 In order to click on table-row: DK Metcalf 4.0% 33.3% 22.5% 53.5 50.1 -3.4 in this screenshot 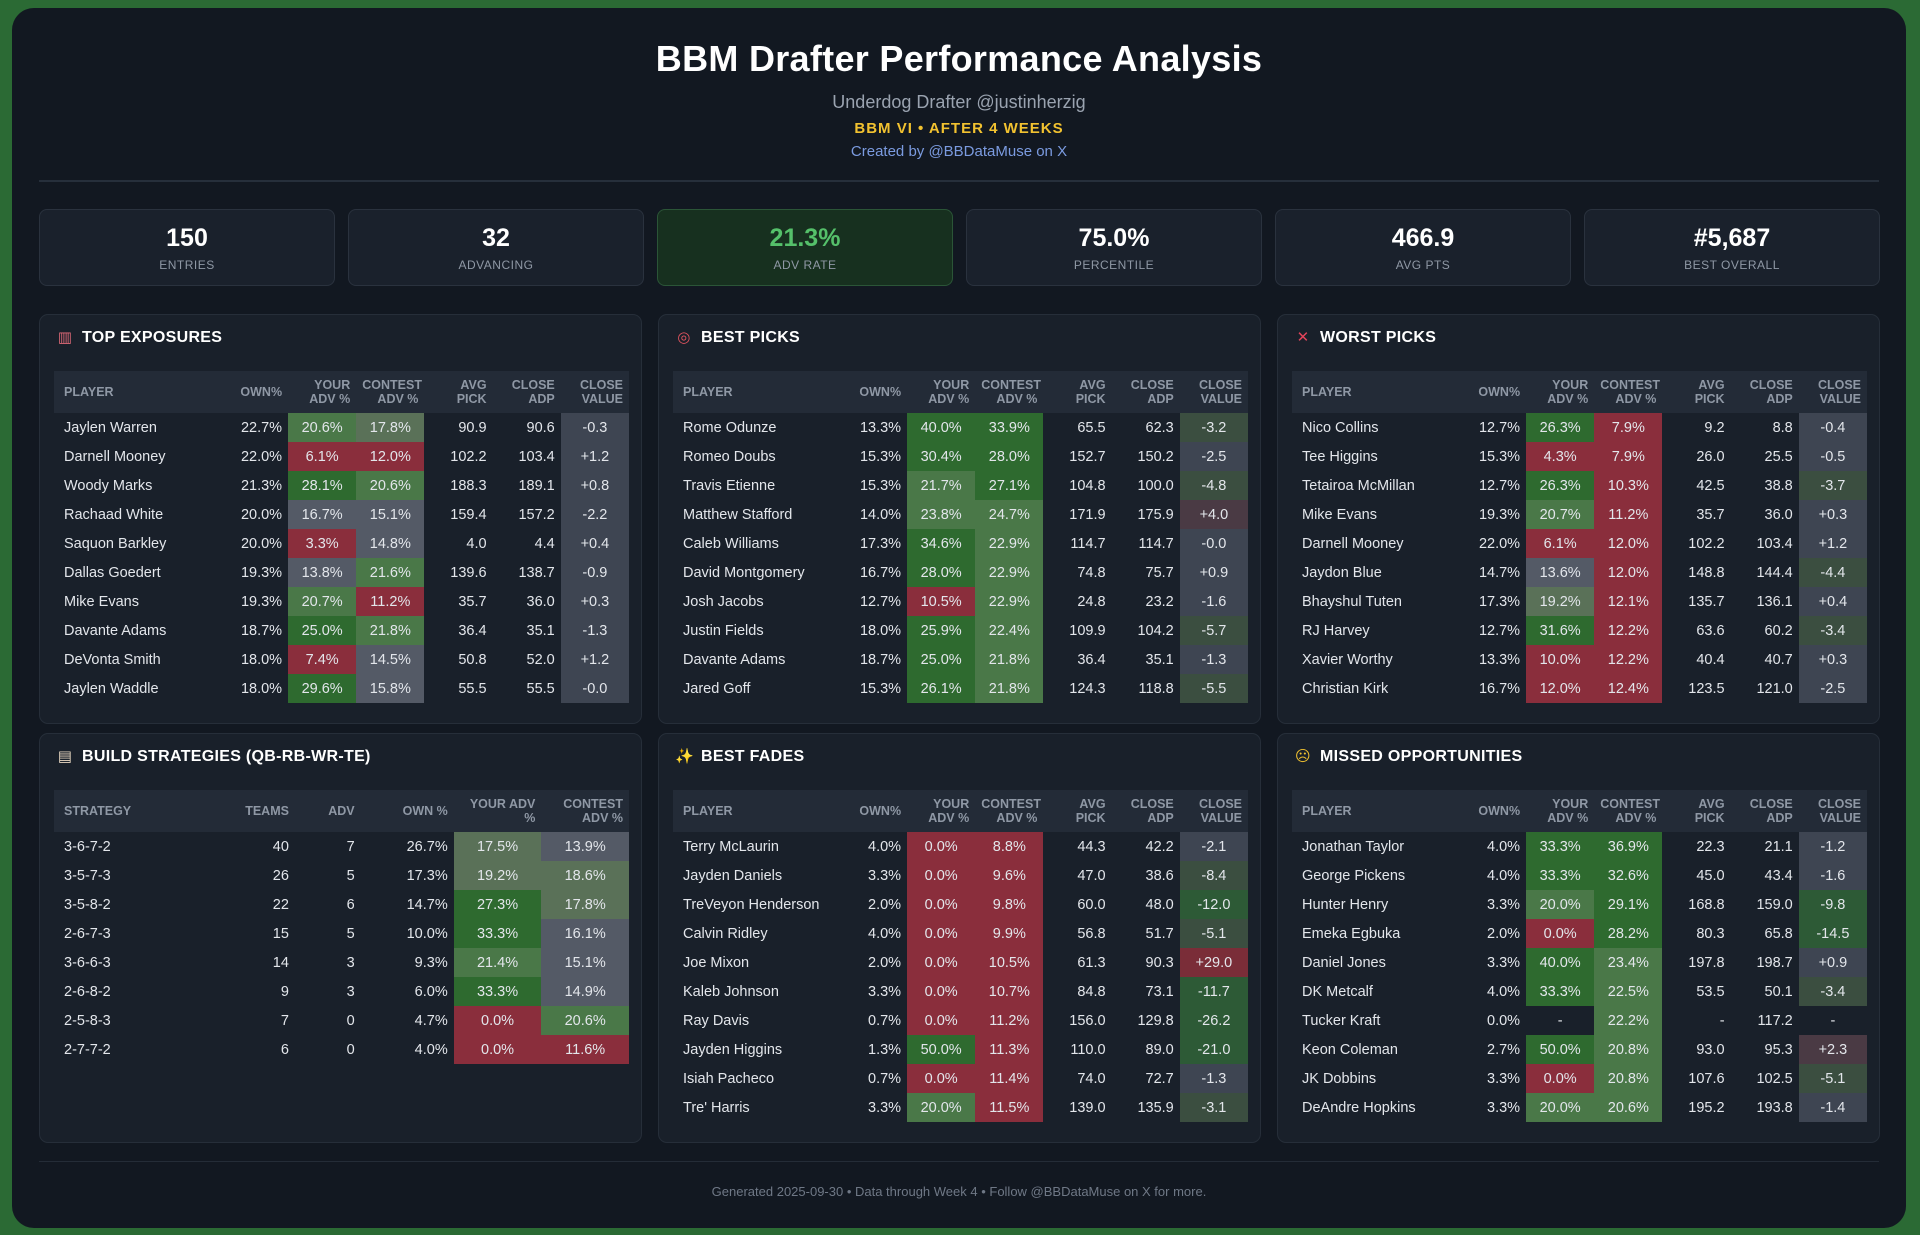, I will do `click(1579, 991)`.